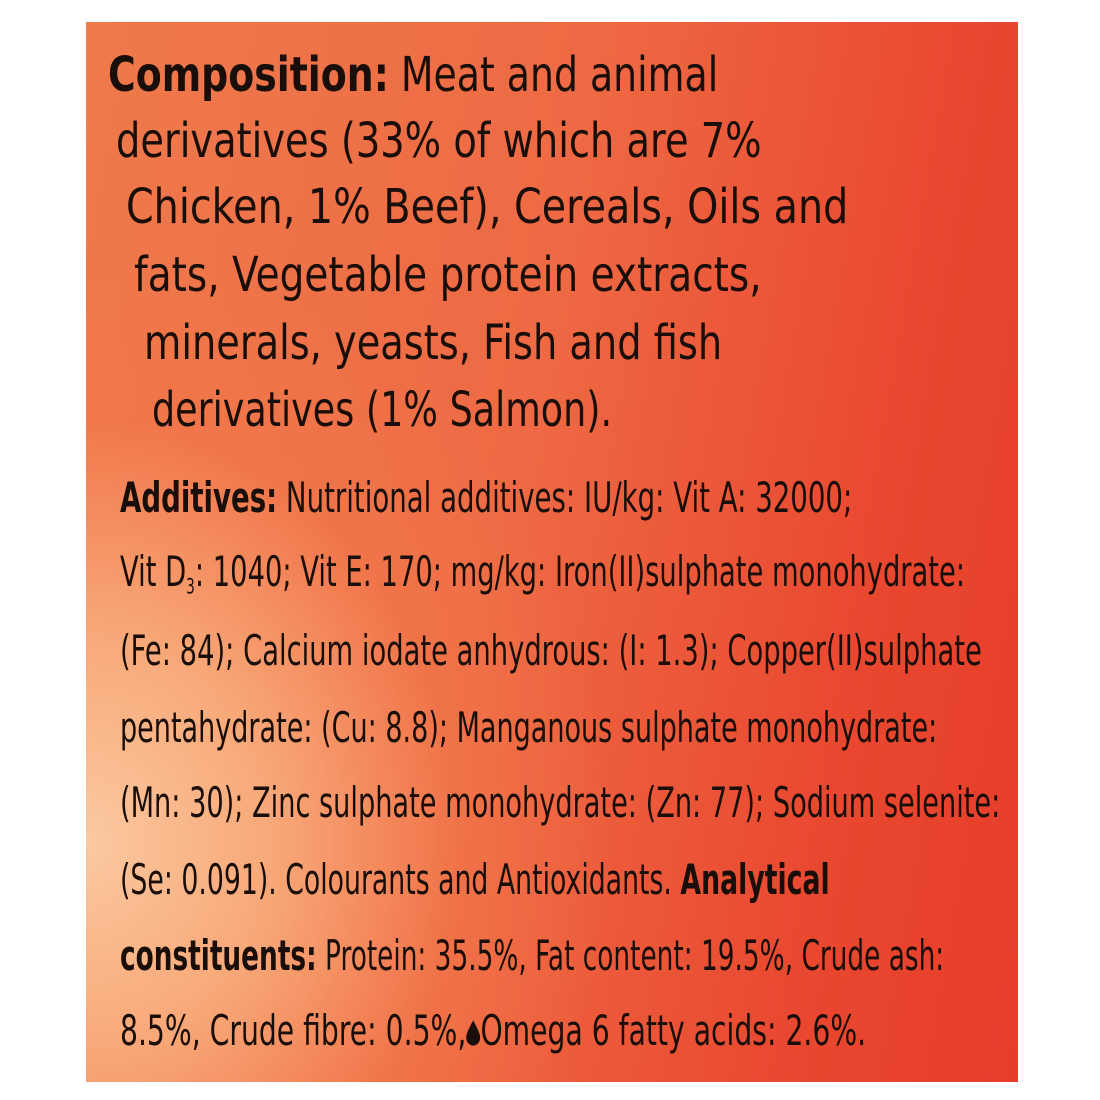  I want to click on composition-line-4: fats, Vegetable protein extracts,, so click(448, 275).